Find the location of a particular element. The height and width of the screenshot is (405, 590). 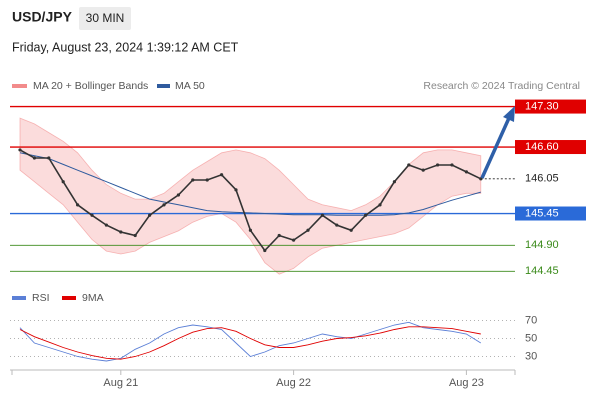

symbol: USD/JPY is located at coordinates (42, 17).